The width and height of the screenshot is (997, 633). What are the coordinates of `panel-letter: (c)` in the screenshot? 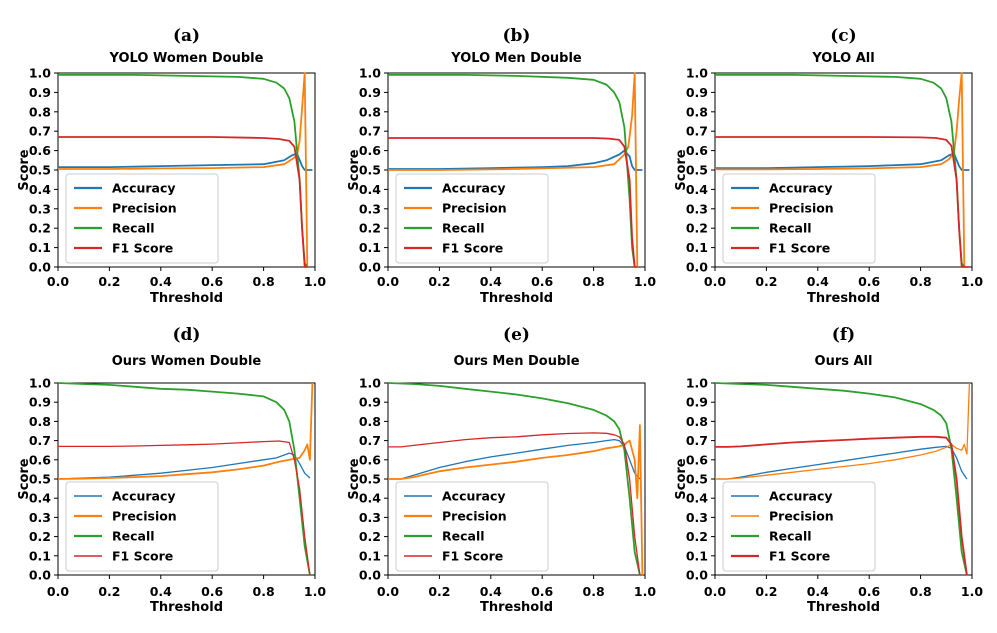 It's located at (843, 36).